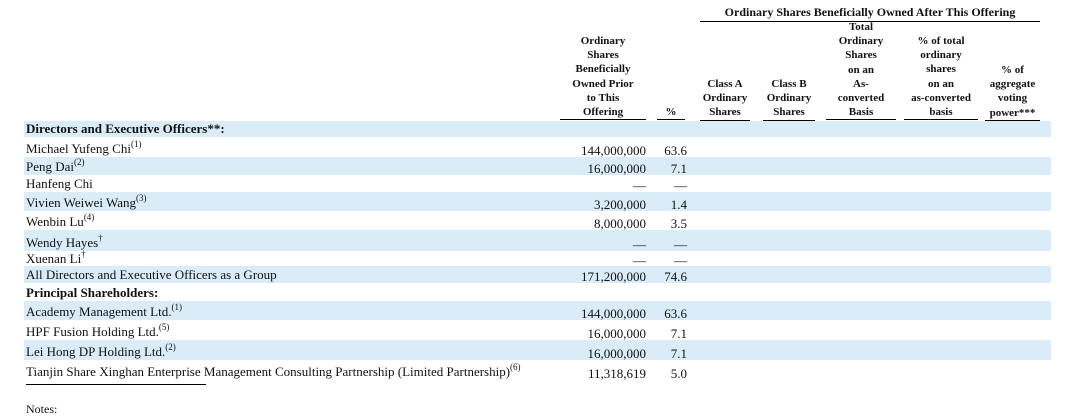  What do you see at coordinates (99, 311) in the screenshot?
I see `row-name-text: Academy Management Ltd.` at bounding box center [99, 311].